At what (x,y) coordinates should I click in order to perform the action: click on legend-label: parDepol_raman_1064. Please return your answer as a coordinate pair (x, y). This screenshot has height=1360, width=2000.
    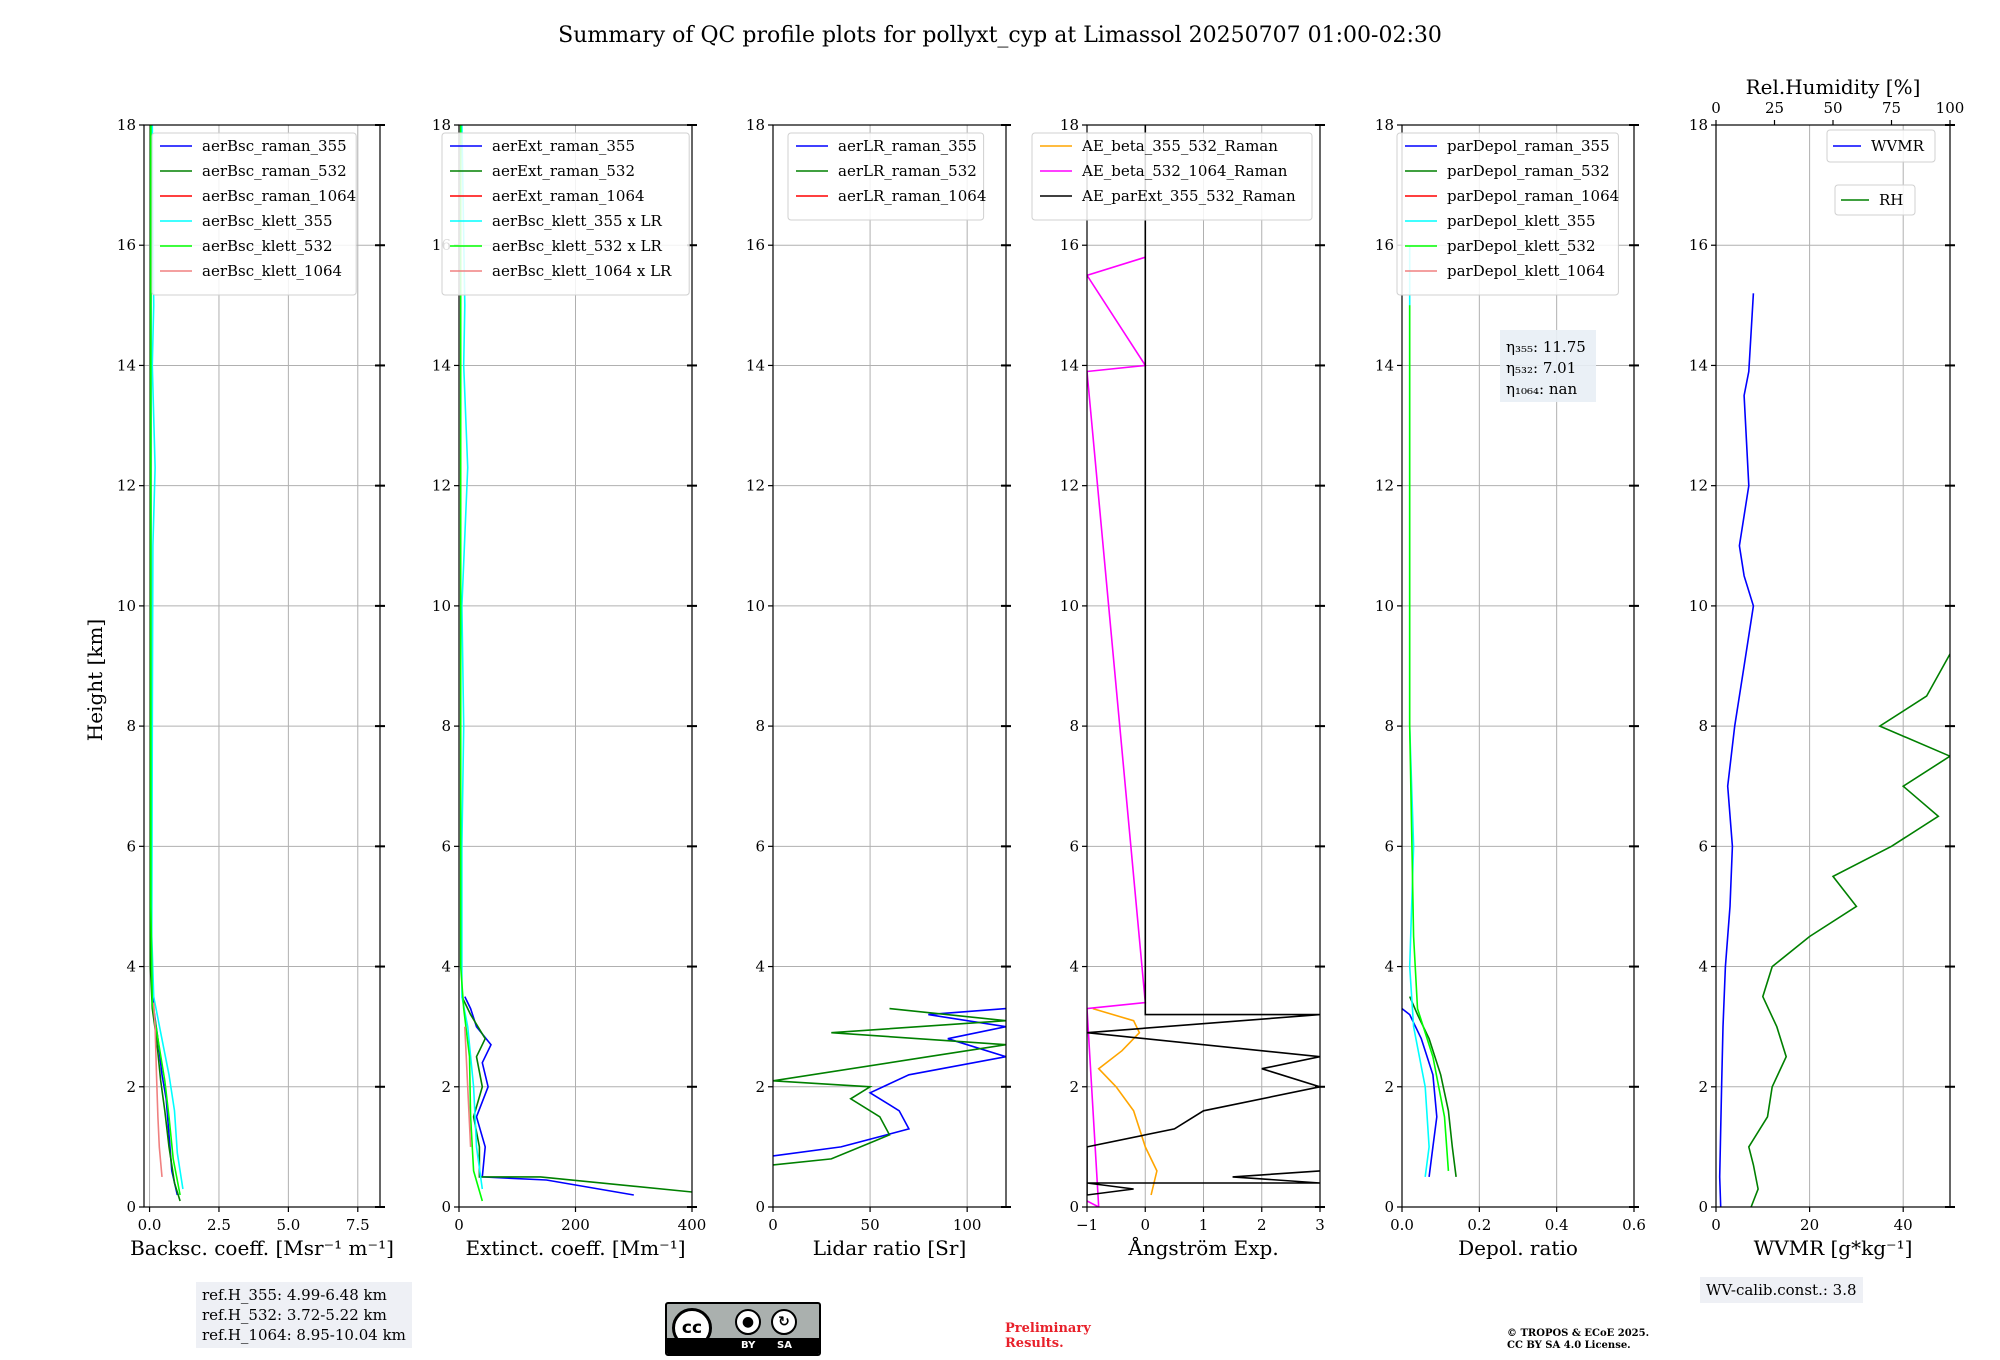
    Looking at the image, I should click on (1533, 196).